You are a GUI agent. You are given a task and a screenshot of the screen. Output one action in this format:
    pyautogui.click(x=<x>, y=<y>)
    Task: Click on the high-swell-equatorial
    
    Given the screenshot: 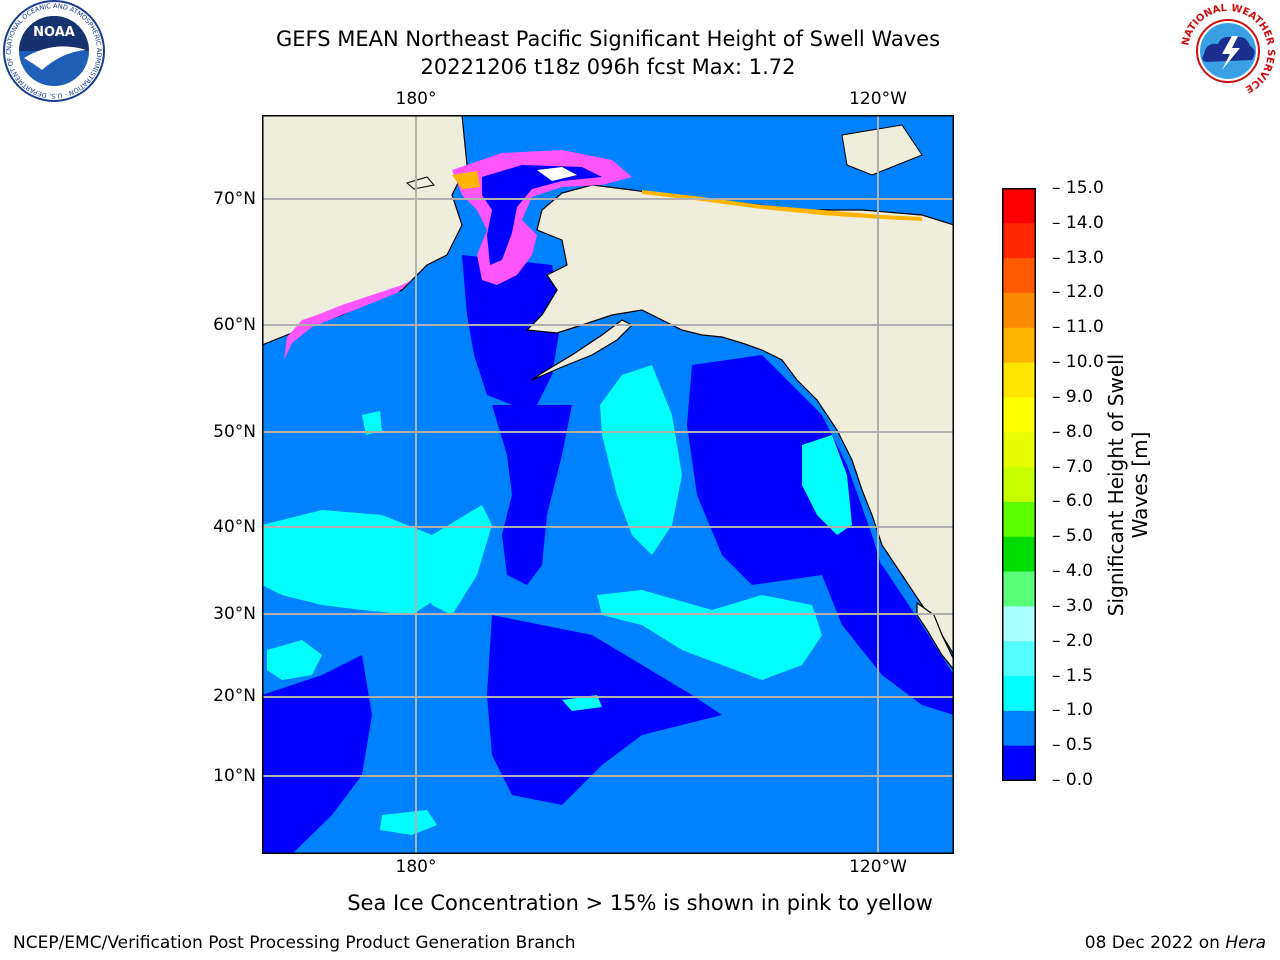 What is the action you would take?
    pyautogui.click(x=408, y=822)
    